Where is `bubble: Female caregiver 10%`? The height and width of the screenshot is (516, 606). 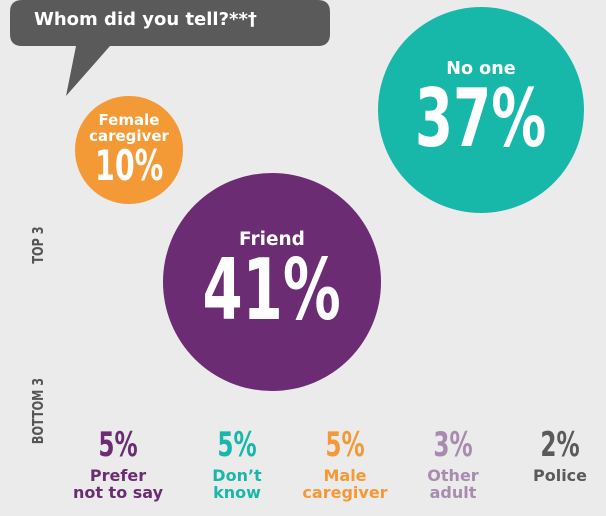 bubble: Female caregiver 10% is located at coordinates (129, 150).